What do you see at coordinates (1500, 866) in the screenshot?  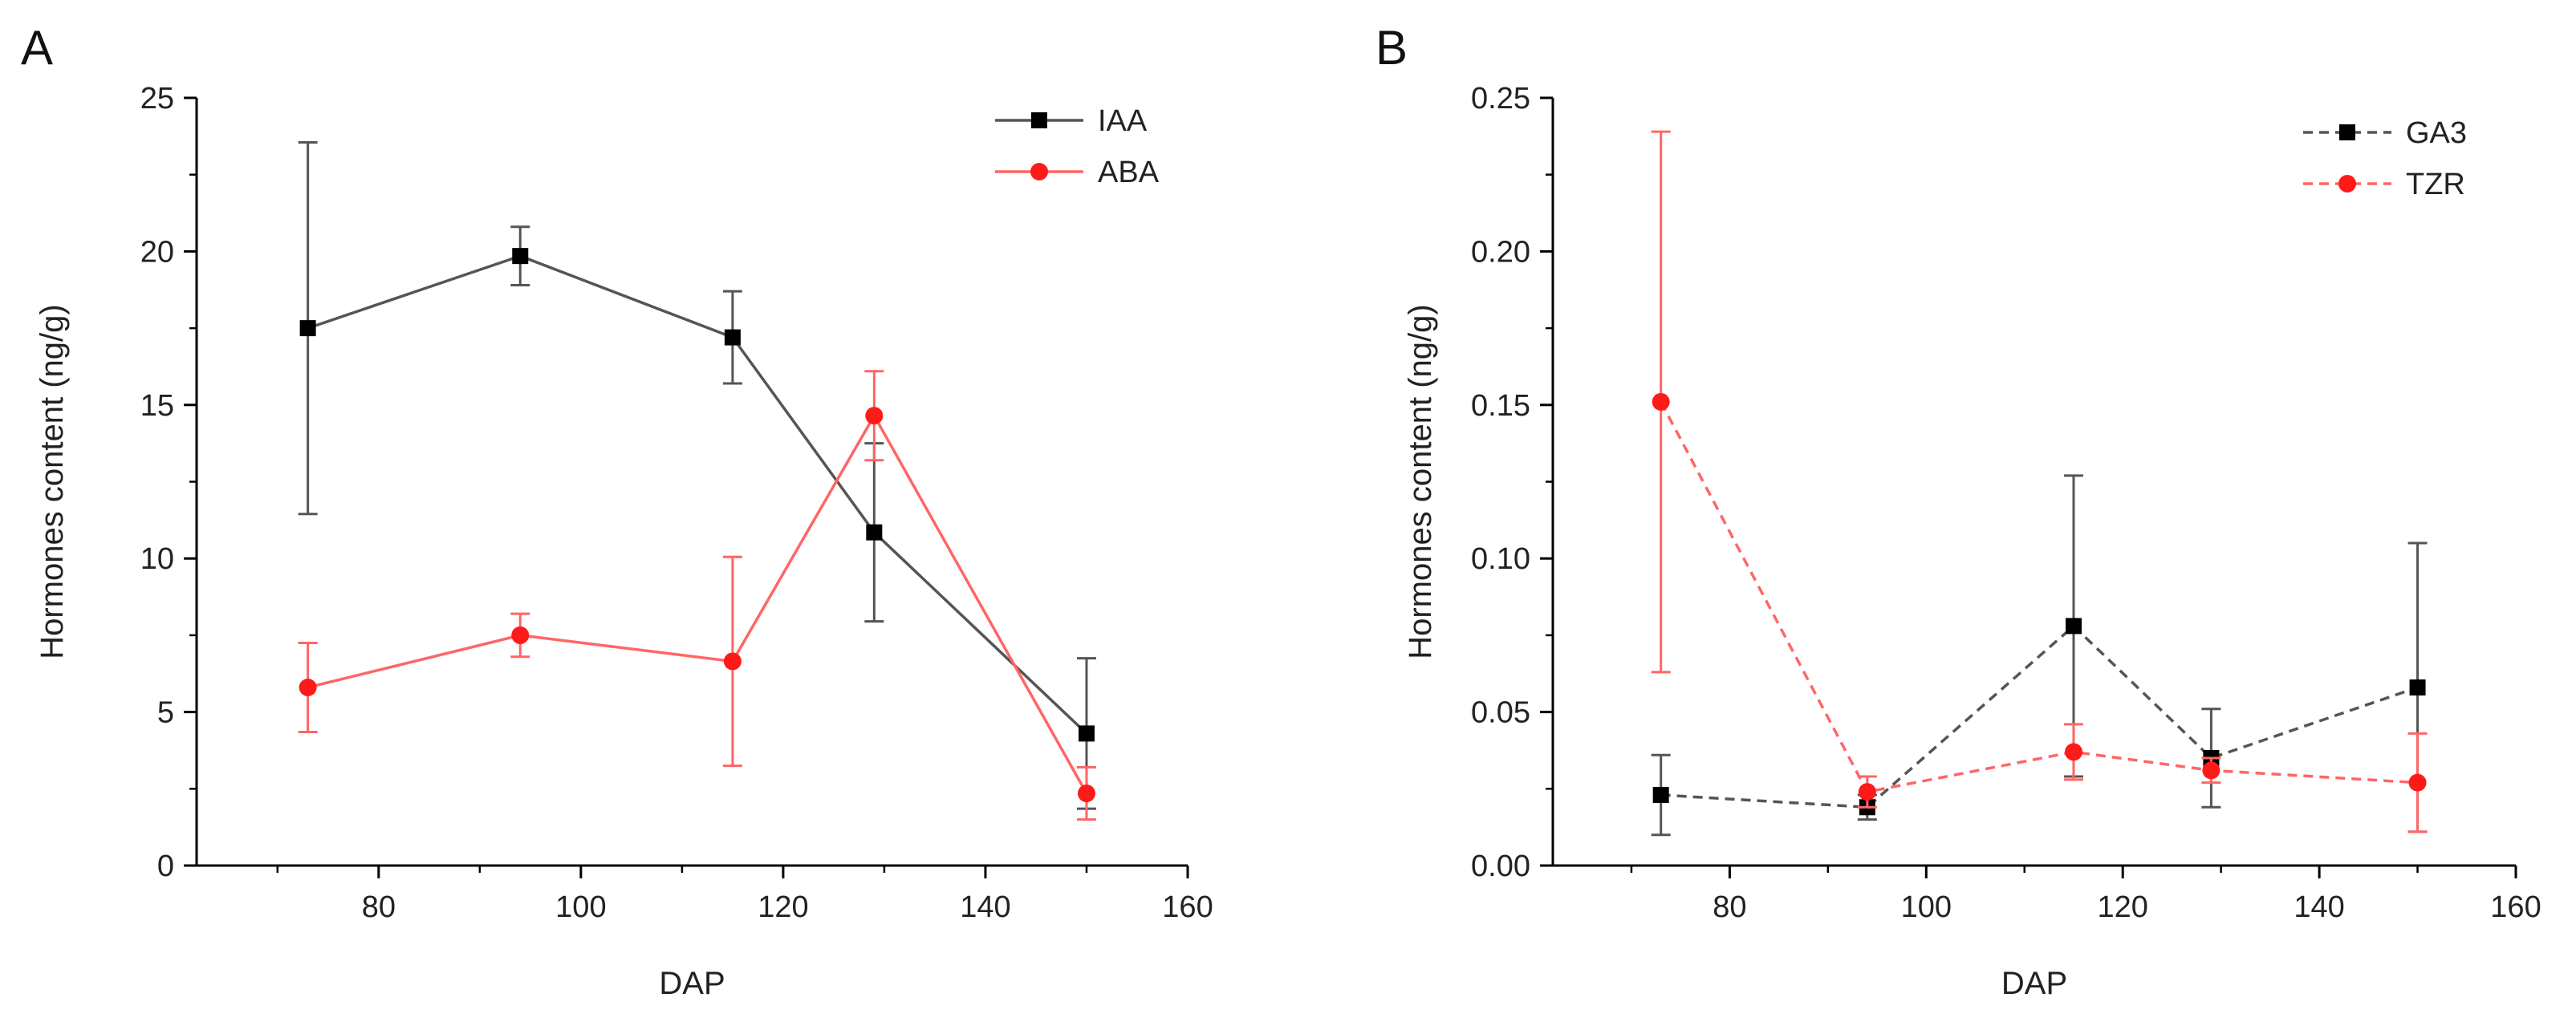 I see `y-tick-label: 0.00` at bounding box center [1500, 866].